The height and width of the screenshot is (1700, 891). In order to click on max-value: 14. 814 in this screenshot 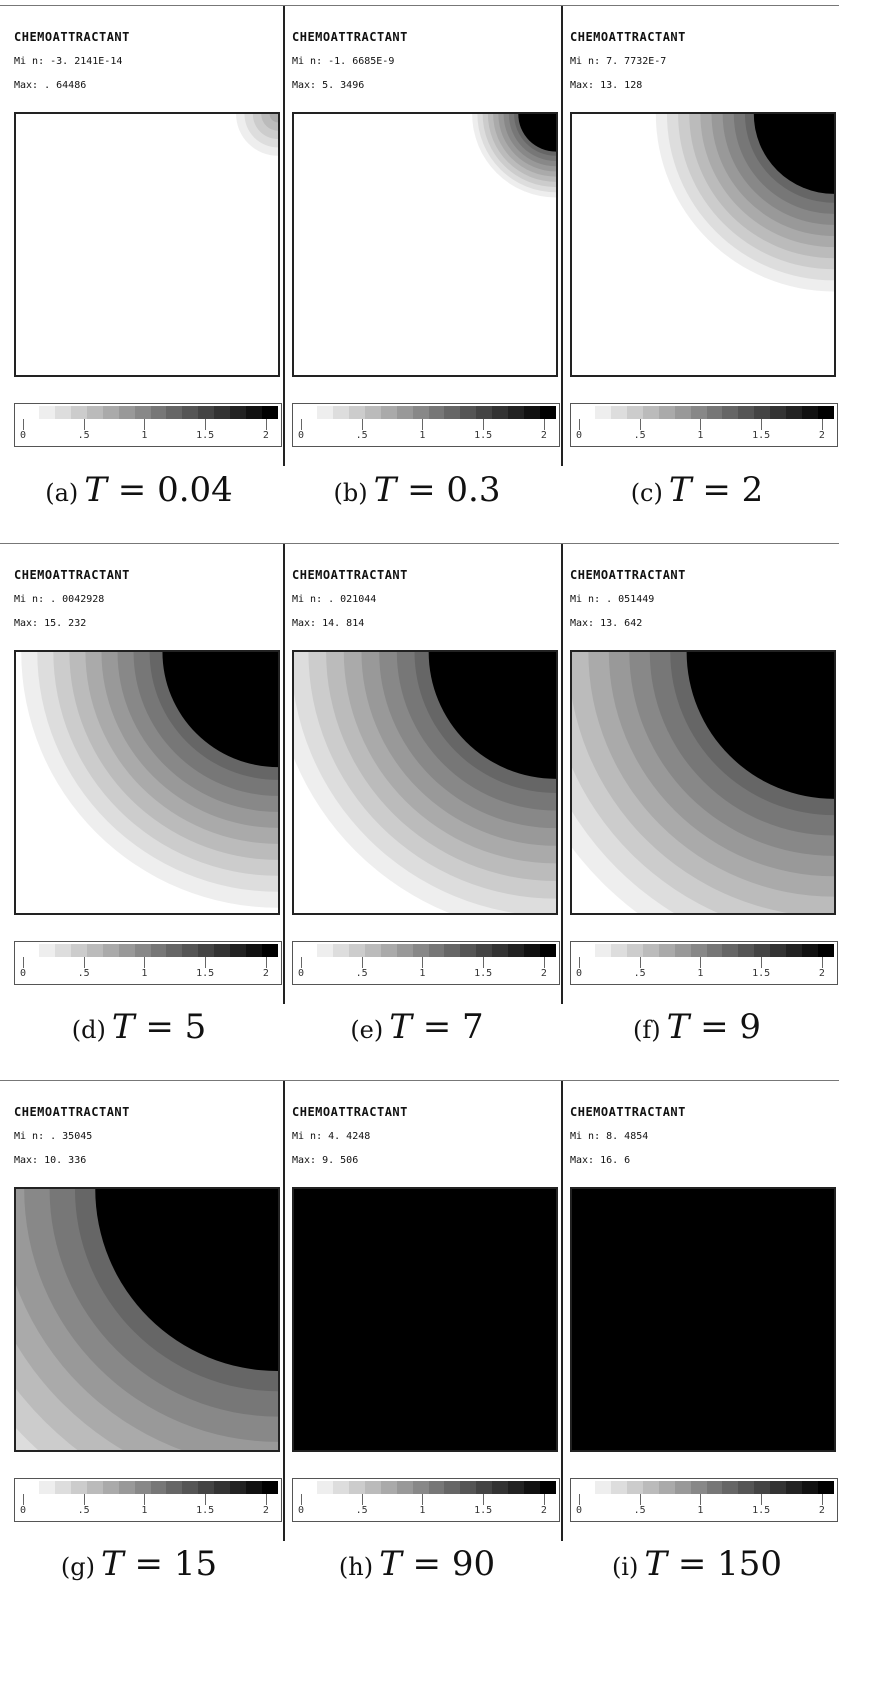, I will do `click(343, 623)`.